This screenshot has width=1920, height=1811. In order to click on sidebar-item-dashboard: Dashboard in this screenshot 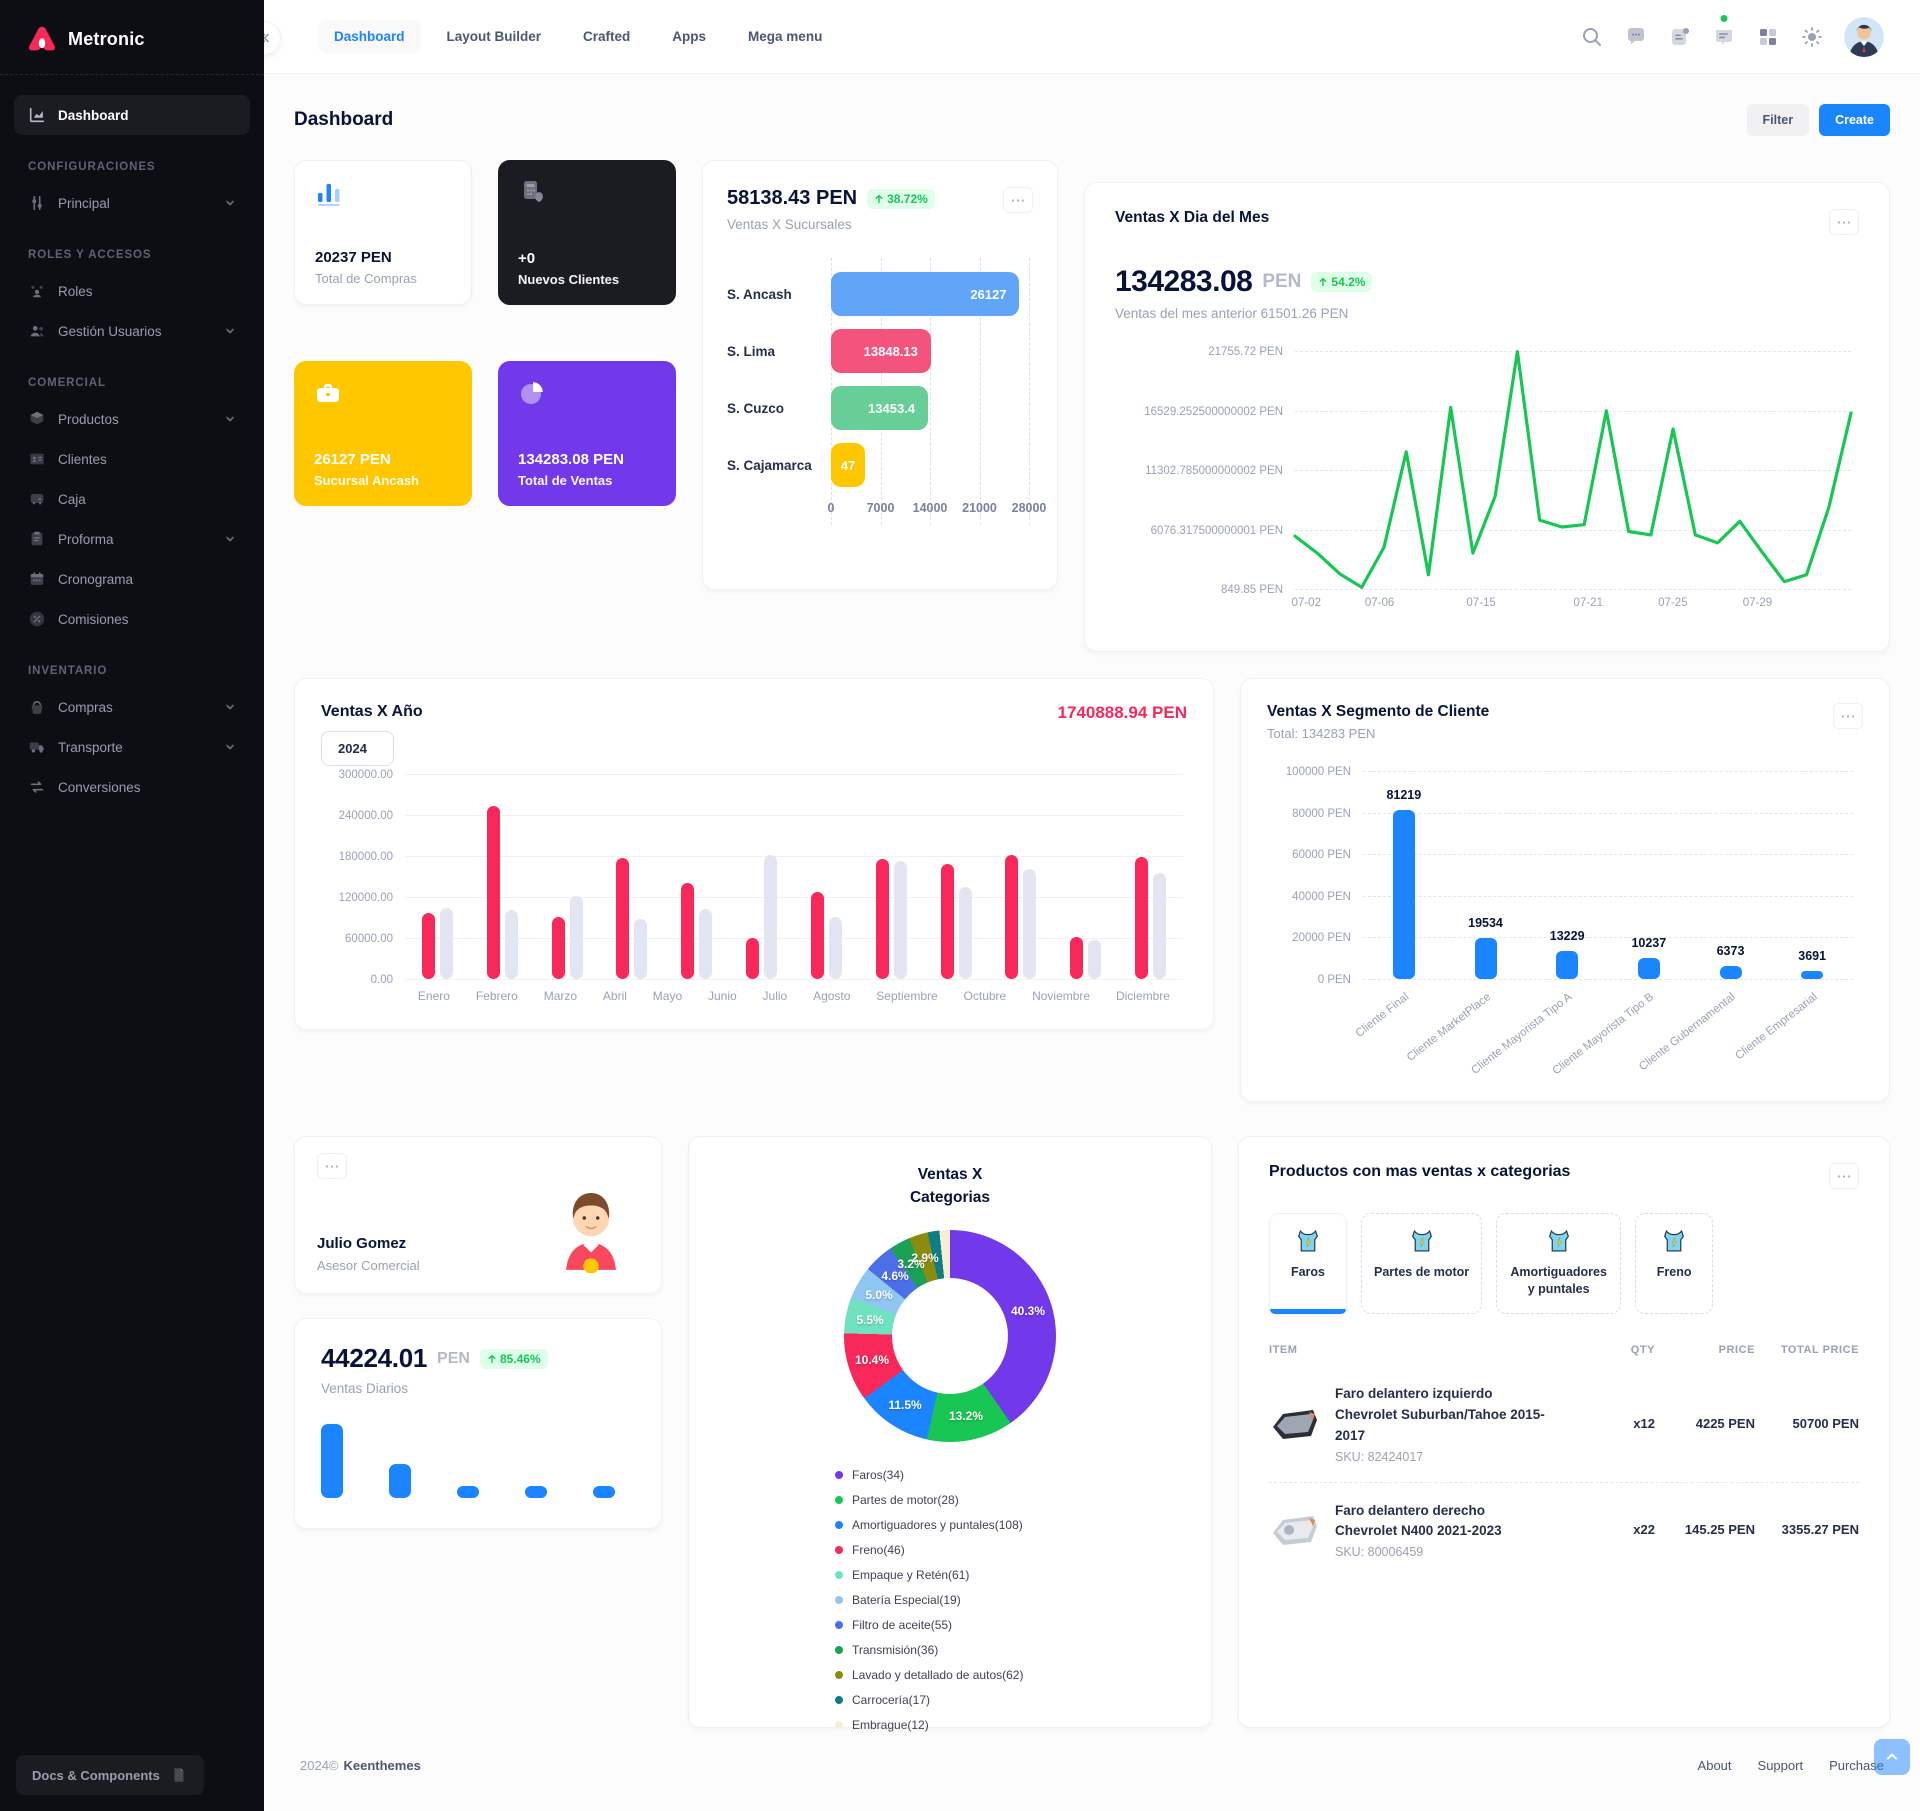, I will do `click(132, 115)`.